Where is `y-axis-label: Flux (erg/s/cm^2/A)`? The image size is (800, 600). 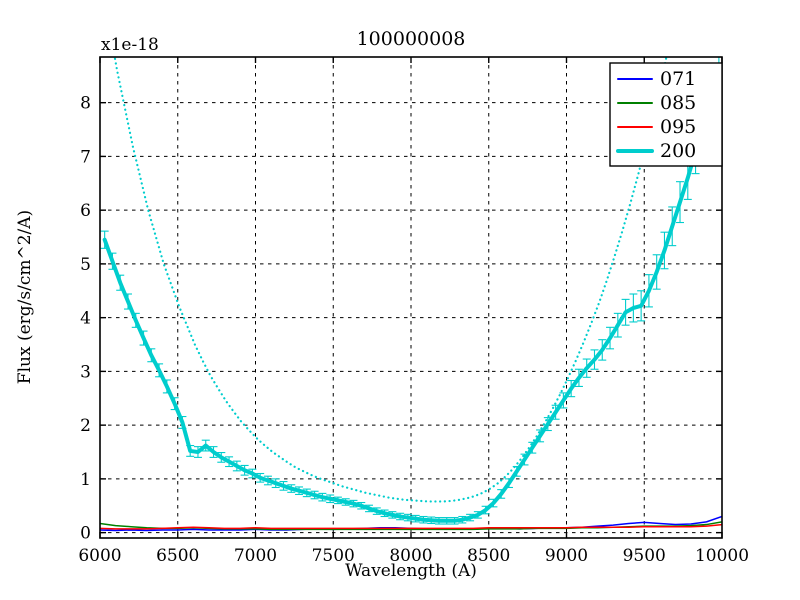
y-axis-label: Flux (erg/s/cm^2/A) is located at coordinates (25, 297).